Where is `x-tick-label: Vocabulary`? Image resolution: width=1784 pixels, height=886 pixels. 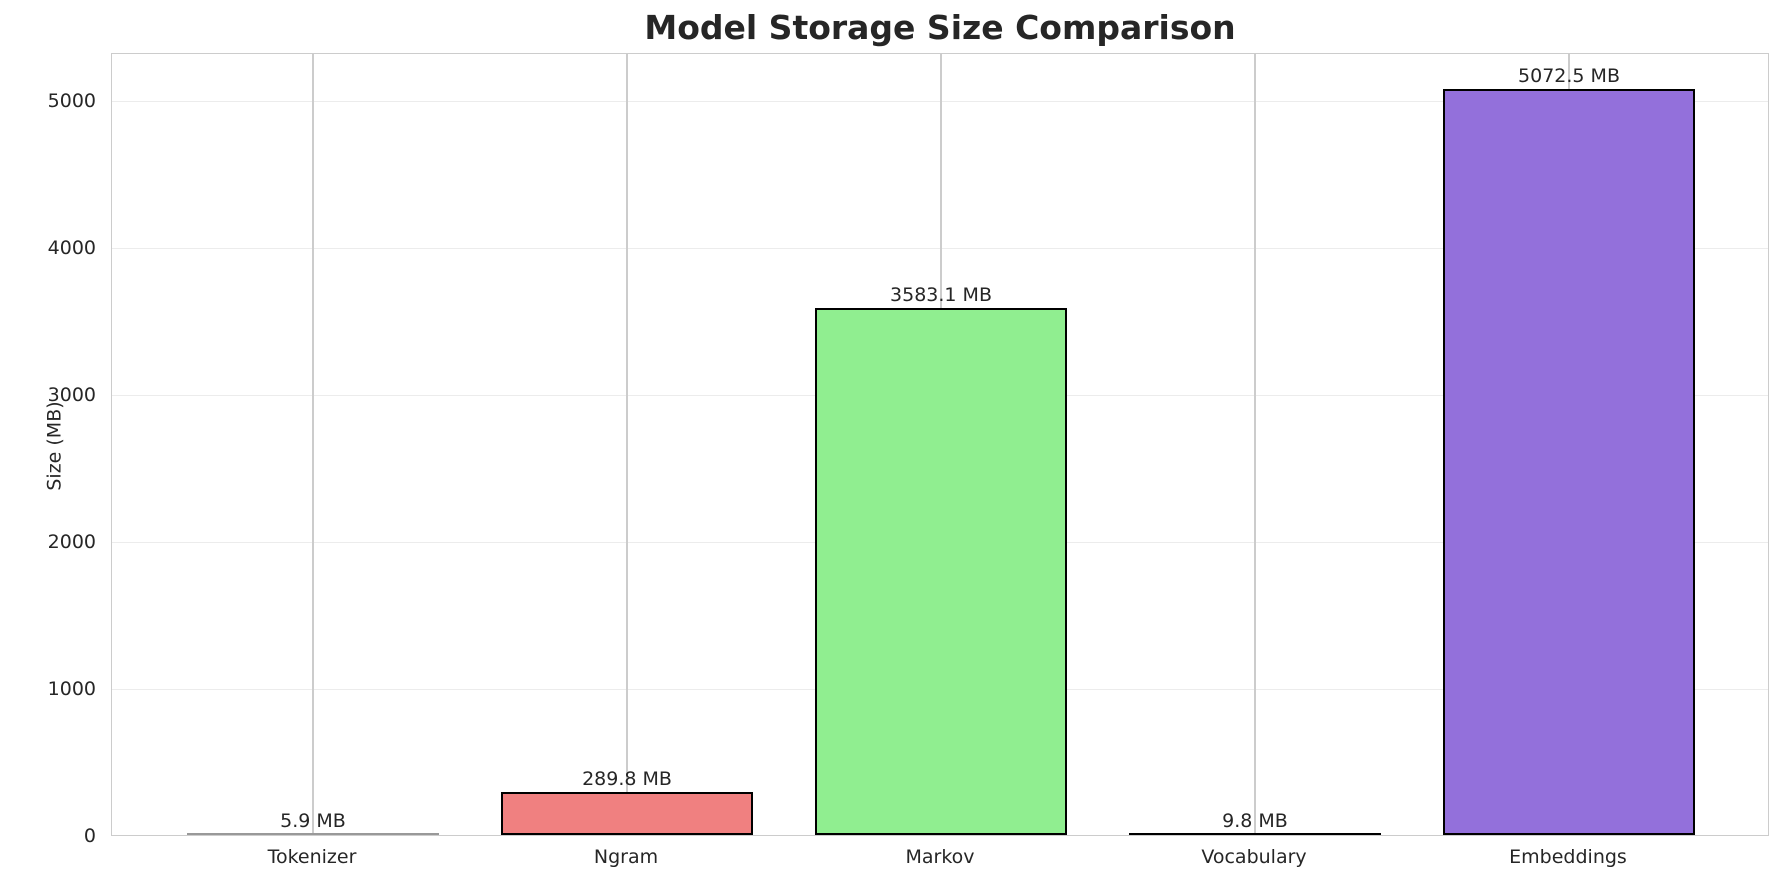
x-tick-label: Vocabulary is located at coordinates (1254, 857).